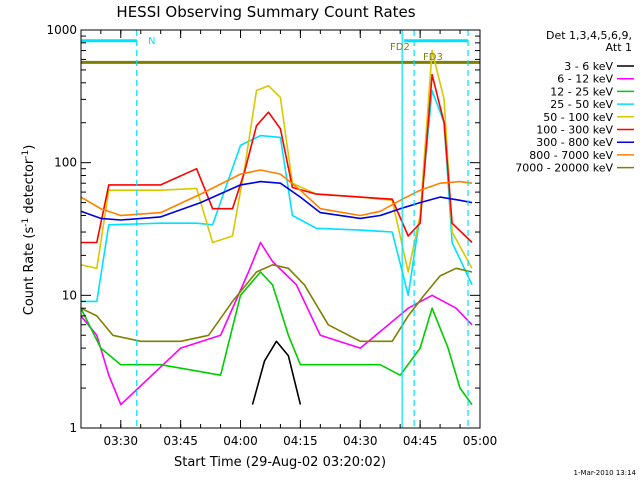 The height and width of the screenshot is (480, 640). Describe the element at coordinates (360, 441) in the screenshot. I see `x-tick-label: 04:30` at that location.